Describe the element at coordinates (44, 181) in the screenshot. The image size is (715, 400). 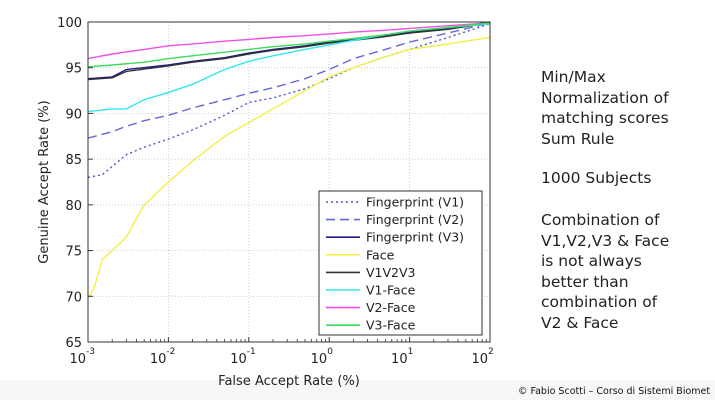
I see `y-axis-label: Genuine Accept Rate (%)` at that location.